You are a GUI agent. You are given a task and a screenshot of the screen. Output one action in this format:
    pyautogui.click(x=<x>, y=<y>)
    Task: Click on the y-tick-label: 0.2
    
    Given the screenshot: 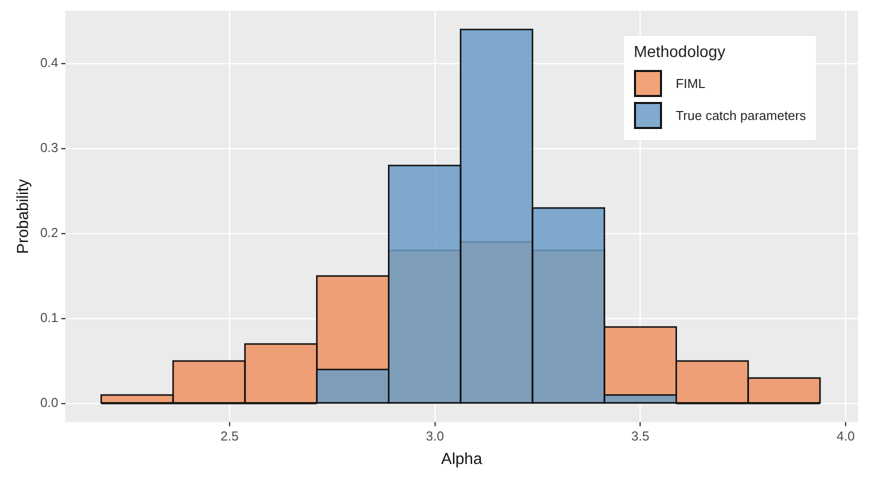 What is the action you would take?
    pyautogui.click(x=49, y=232)
    